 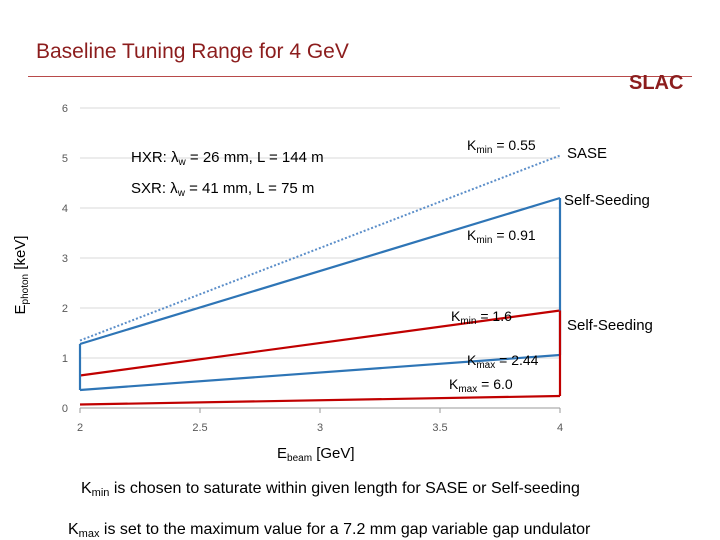 What do you see at coordinates (192, 51) in the screenshot?
I see `slide-title: Baseline Tuning Range for 4 GeV` at bounding box center [192, 51].